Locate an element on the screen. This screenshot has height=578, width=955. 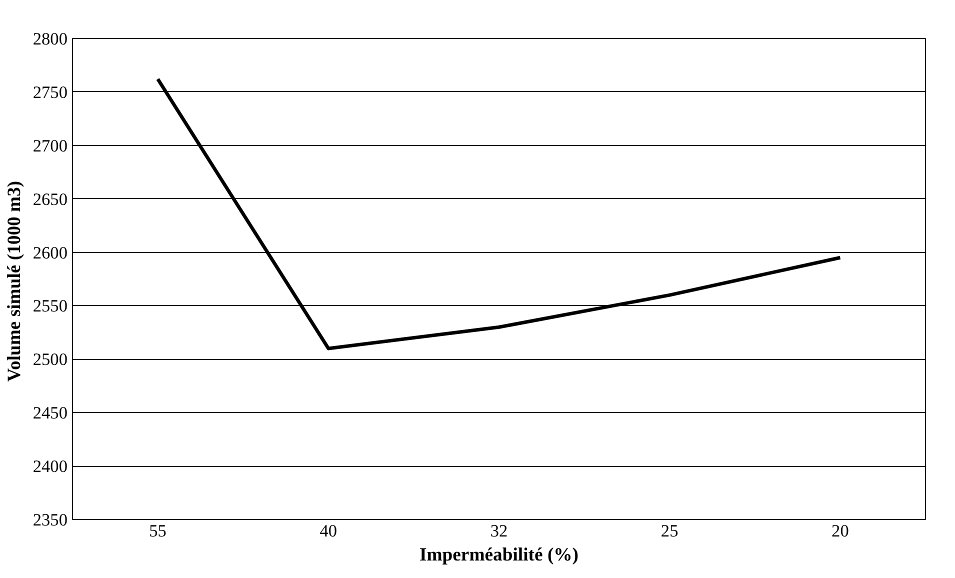
y-tick-label: 2650 is located at coordinates (50, 199).